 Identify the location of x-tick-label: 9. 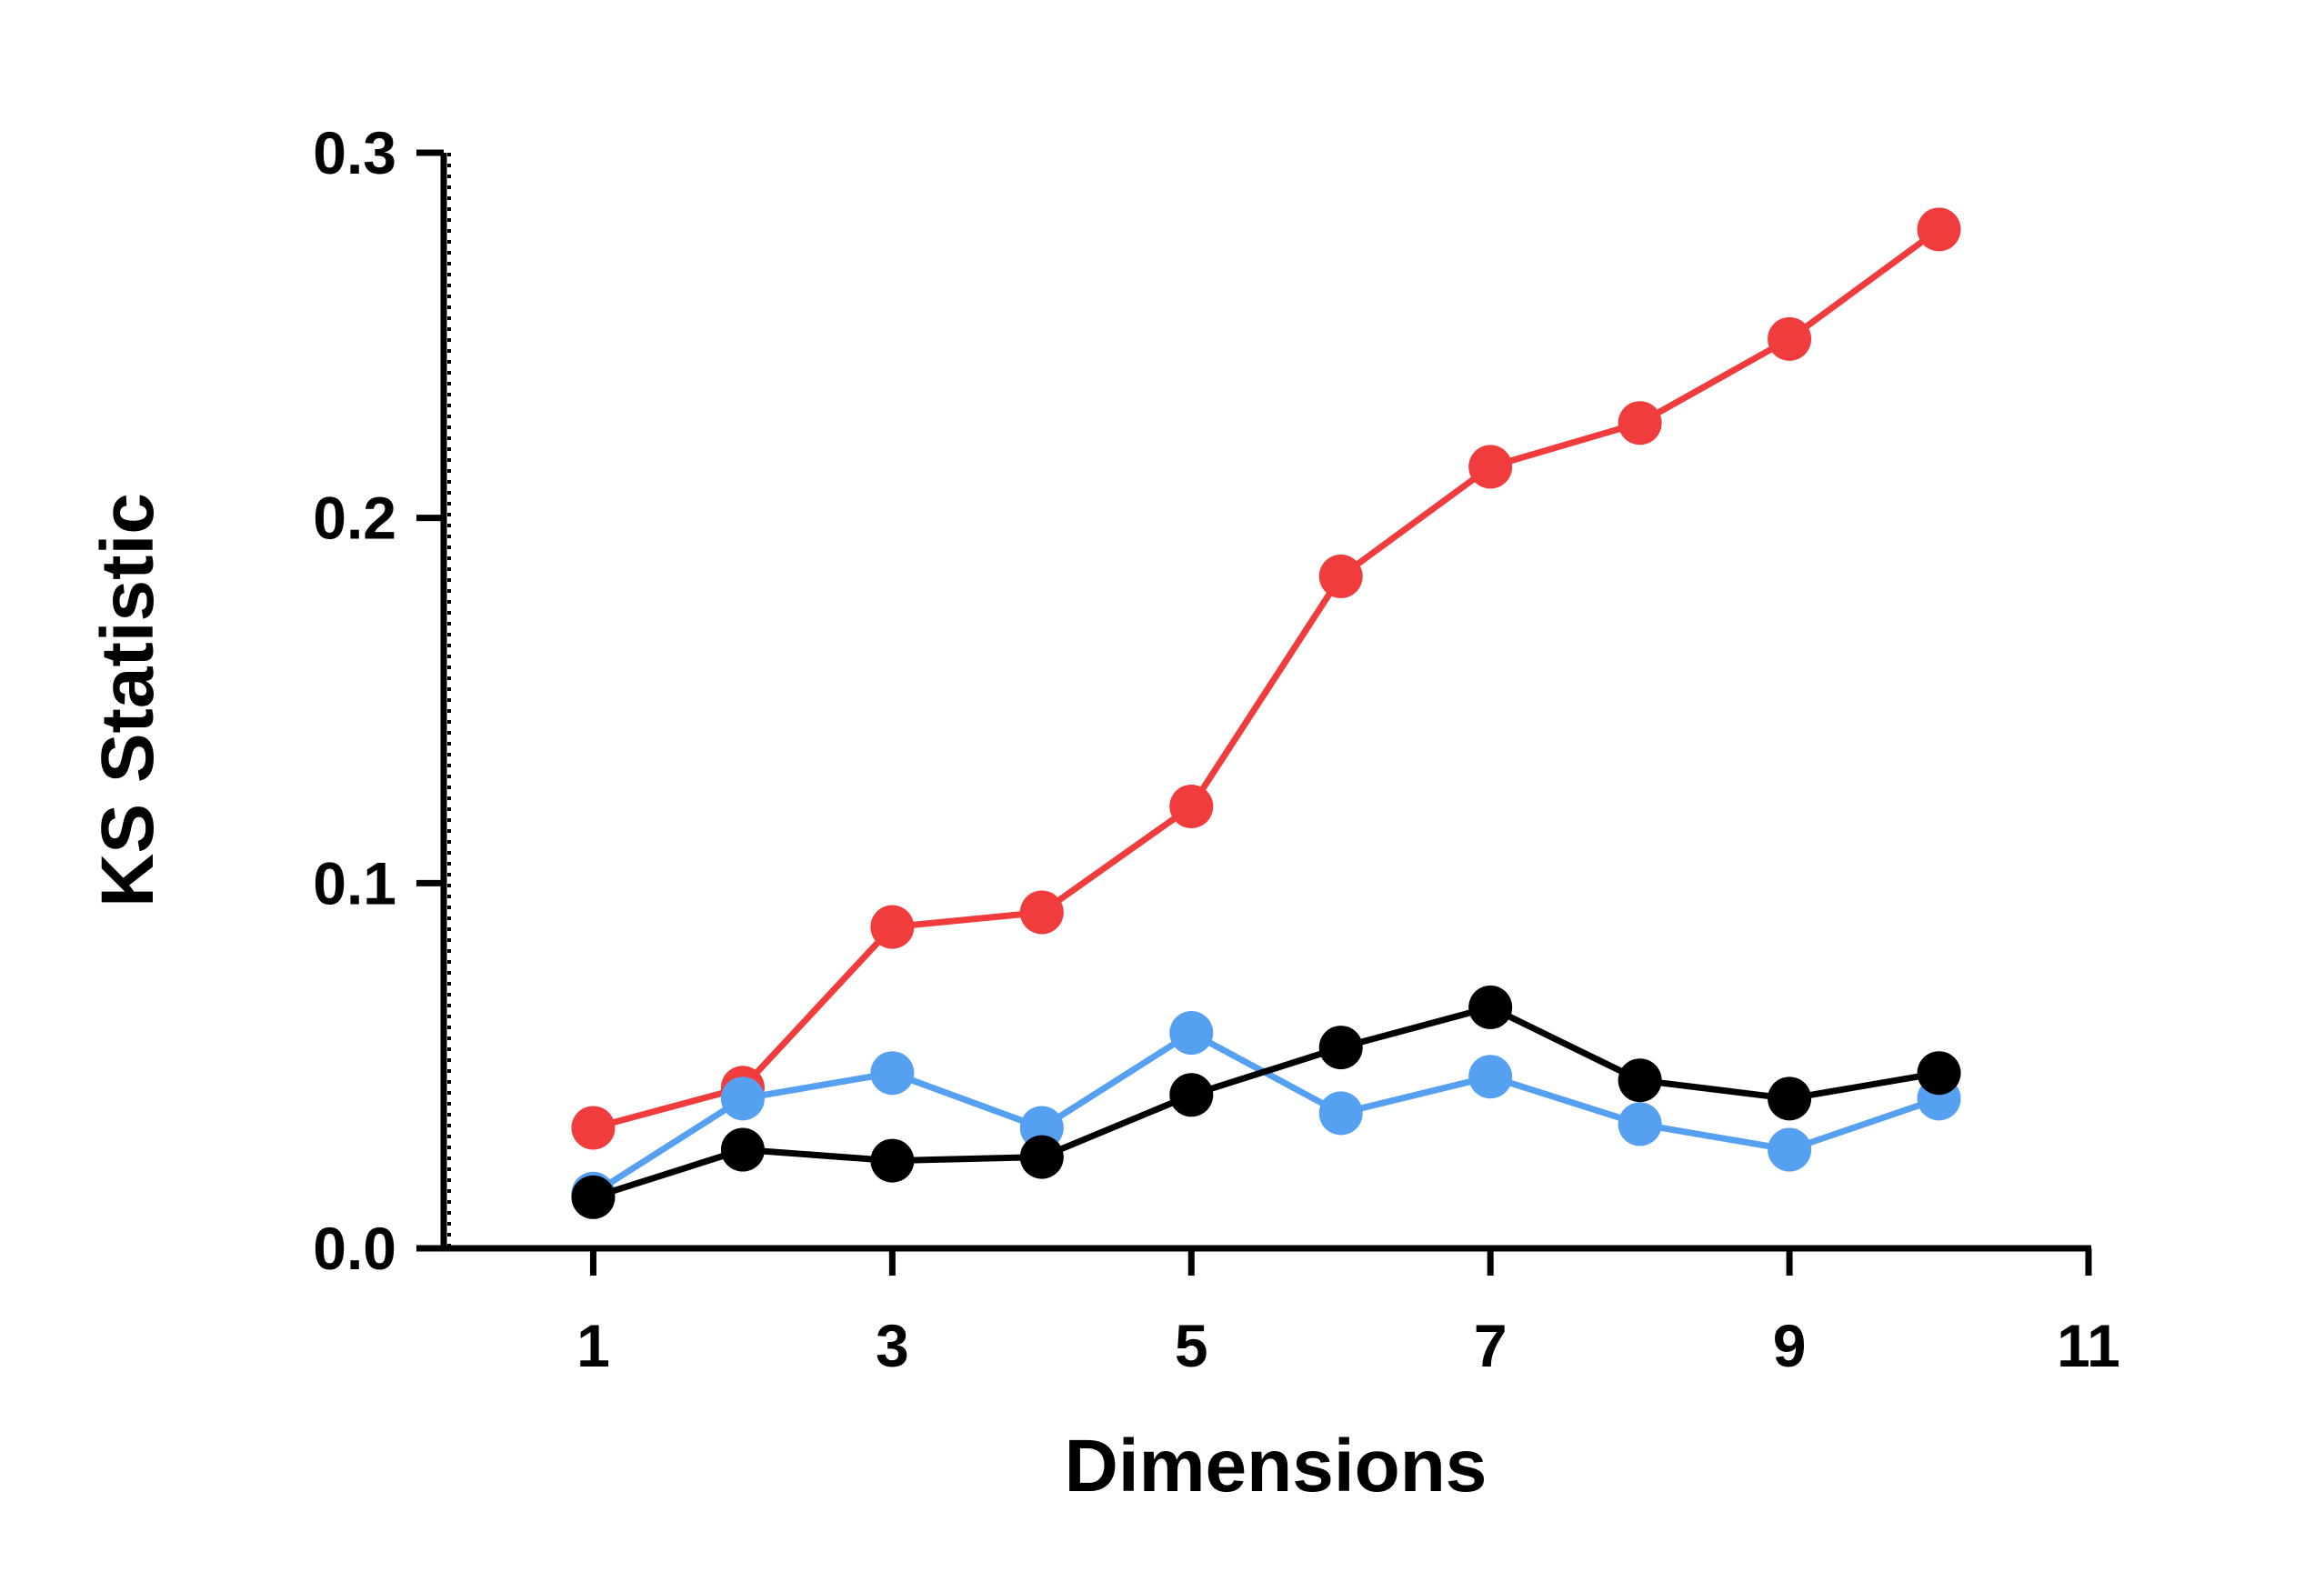
(1790, 1345).